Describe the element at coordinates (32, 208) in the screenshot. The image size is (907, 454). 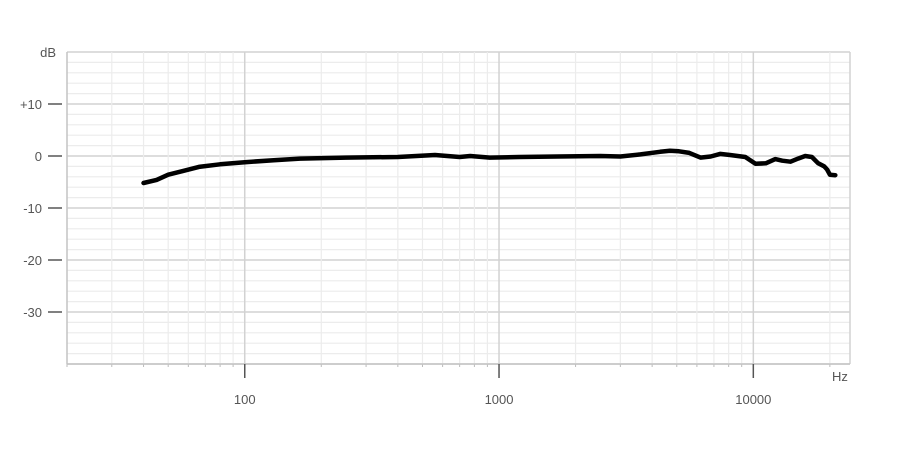
I see `y-tick-label: -10` at that location.